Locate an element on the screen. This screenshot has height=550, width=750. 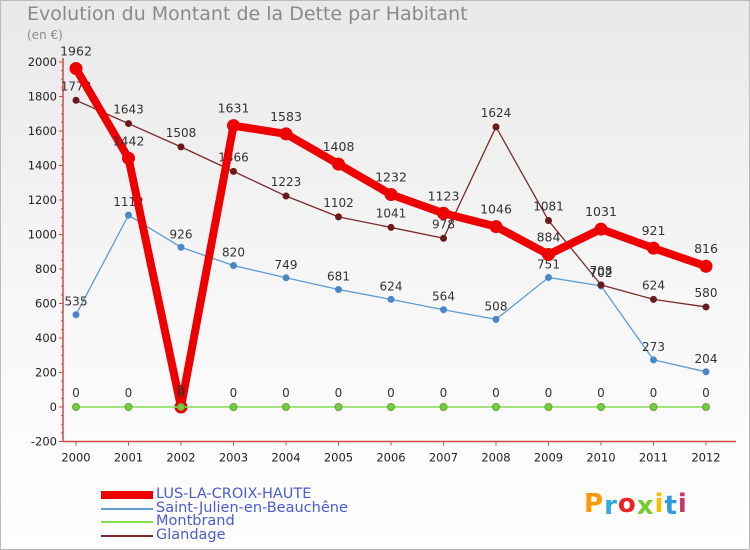
data-label: 1041 is located at coordinates (391, 213).